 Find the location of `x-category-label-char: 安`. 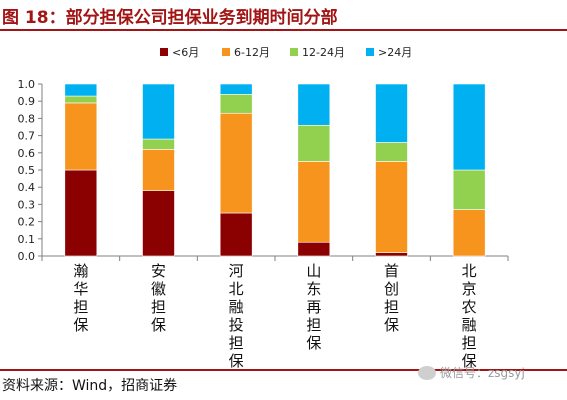

x-category-label-char: 安 is located at coordinates (158, 271).